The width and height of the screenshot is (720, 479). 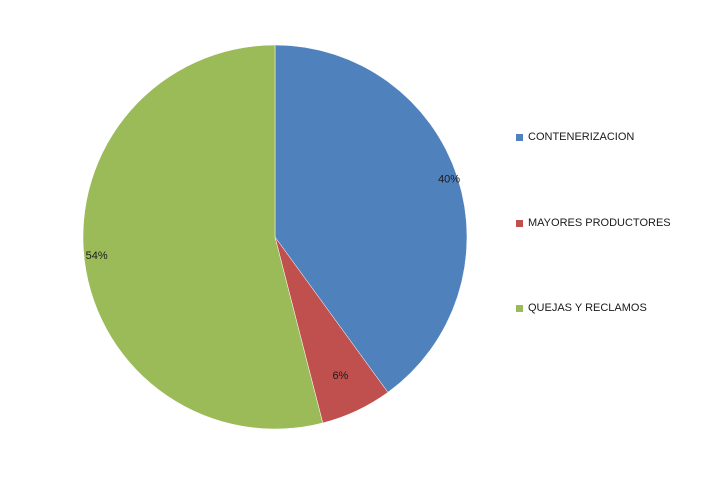 I want to click on legend-label: QUEJAS Y RECLAMOS, so click(x=587, y=308).